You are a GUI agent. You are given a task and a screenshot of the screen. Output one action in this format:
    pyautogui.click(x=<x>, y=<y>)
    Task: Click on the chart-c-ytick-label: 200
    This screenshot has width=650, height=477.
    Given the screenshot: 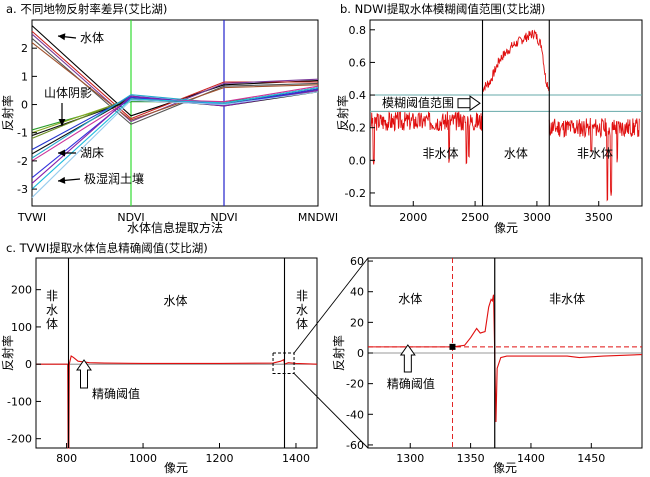 What is the action you would take?
    pyautogui.click(x=21, y=290)
    